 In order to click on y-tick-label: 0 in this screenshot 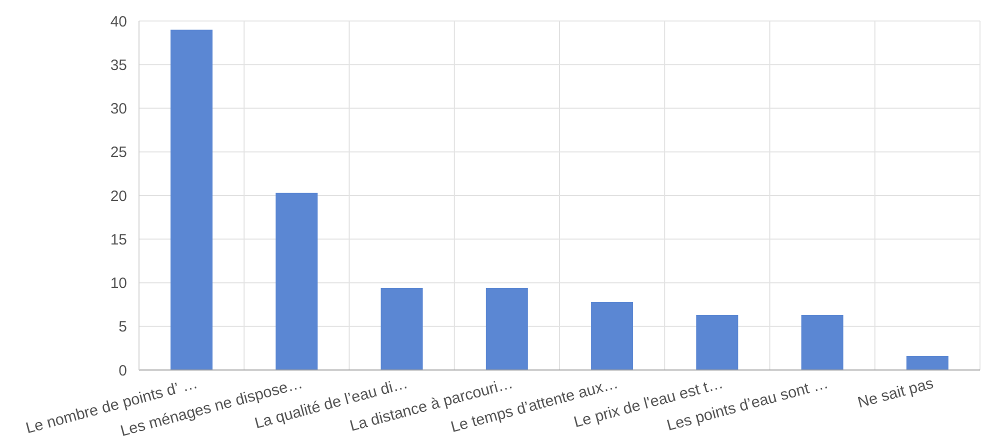, I will do `click(122, 371)`.